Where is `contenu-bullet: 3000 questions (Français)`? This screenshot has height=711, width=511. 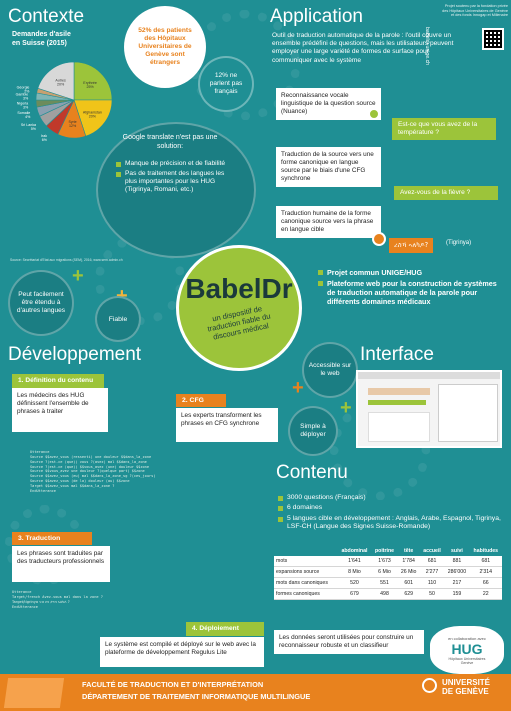
contenu-bullet: 3000 questions (Français) is located at coordinates (390, 498).